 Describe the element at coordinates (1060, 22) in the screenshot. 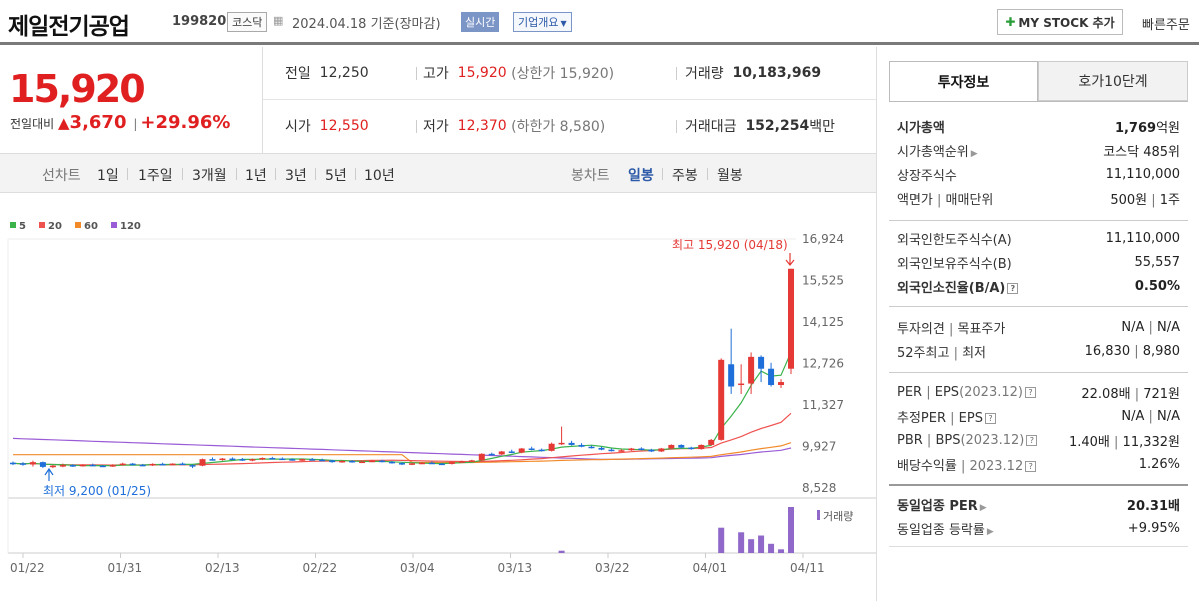

I see `add-mystock-button: ✚ MY STOCK 추가` at that location.